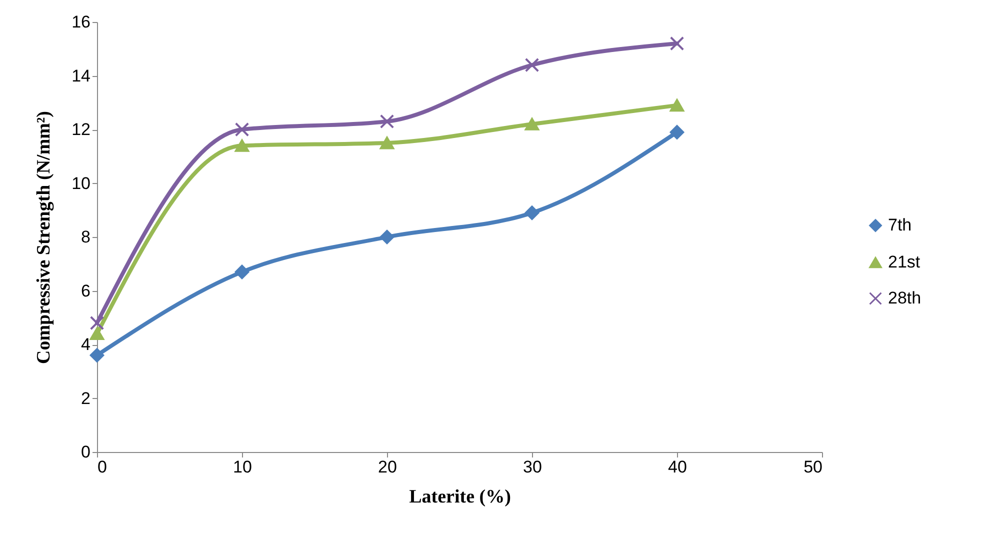  I want to click on x-tick-label: 30, so click(532, 467).